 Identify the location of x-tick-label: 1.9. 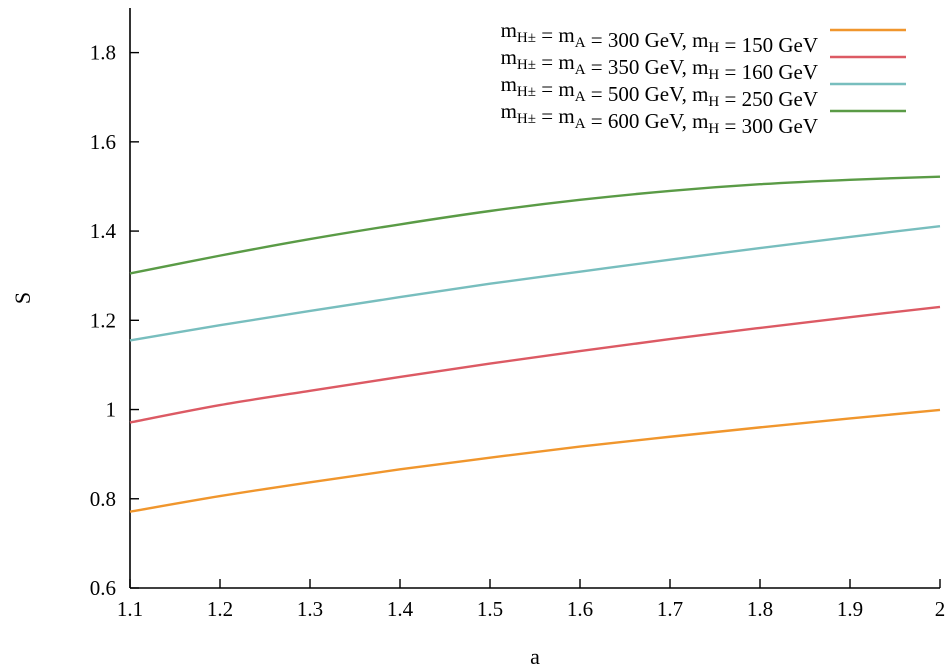
(850, 609).